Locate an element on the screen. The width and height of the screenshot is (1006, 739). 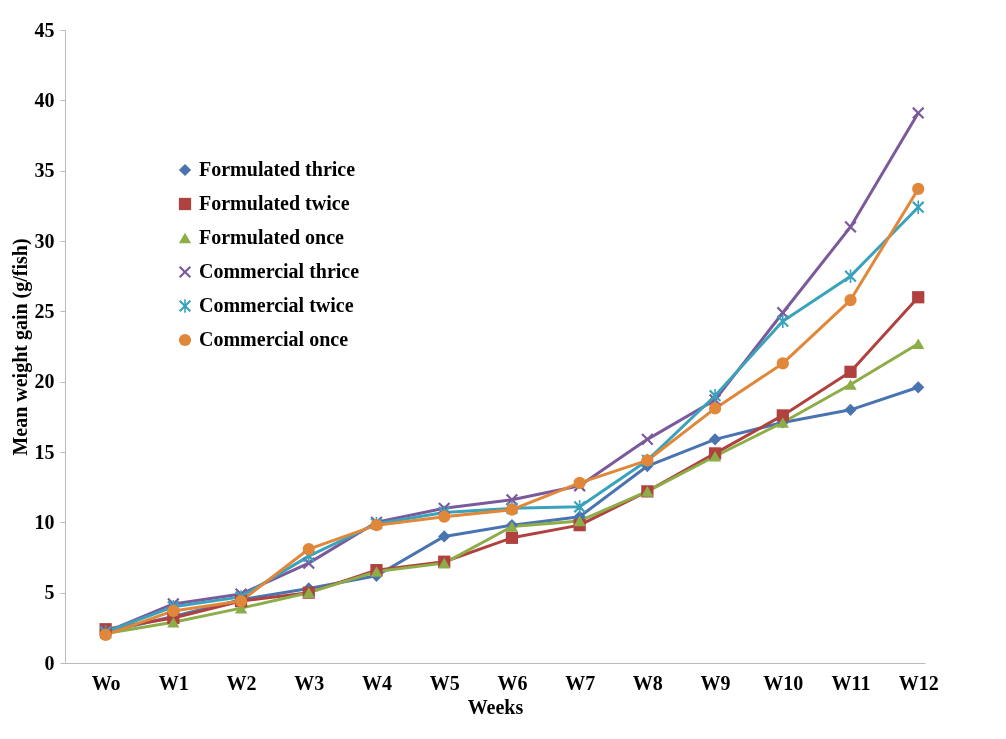
x-tick-label: W6 is located at coordinates (512, 682).